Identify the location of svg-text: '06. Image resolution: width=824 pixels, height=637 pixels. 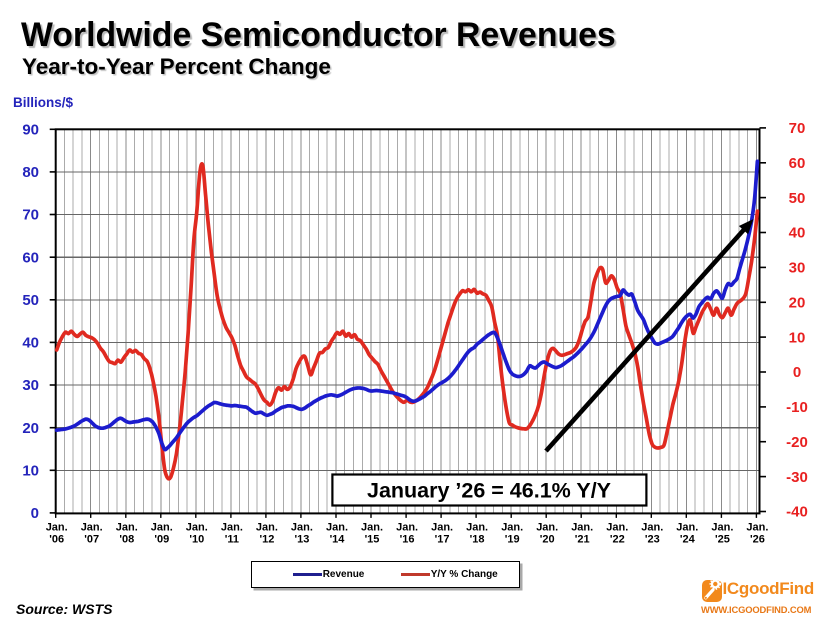
(56, 540).